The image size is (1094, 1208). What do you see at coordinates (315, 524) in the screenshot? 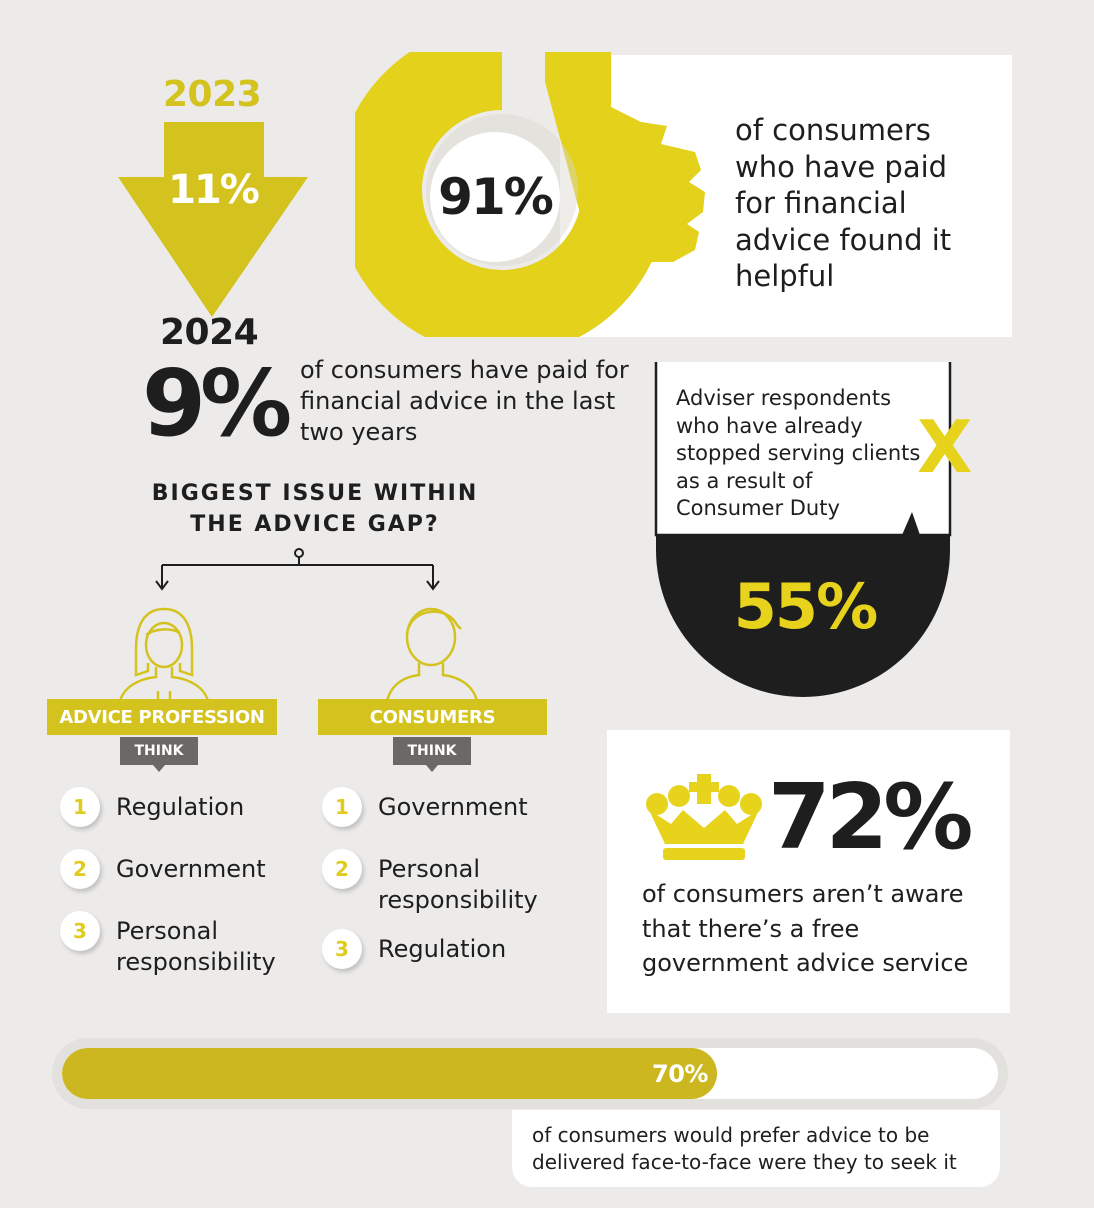
I see `title-line-2: THE ADVICE GAP?` at bounding box center [315, 524].